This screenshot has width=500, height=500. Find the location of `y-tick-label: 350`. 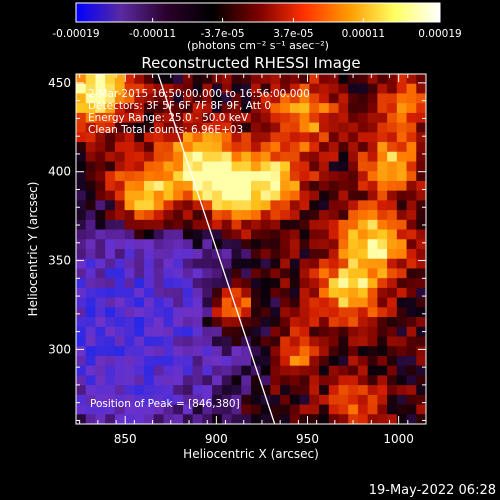

y-tick-label: 350 is located at coordinates (59, 261).